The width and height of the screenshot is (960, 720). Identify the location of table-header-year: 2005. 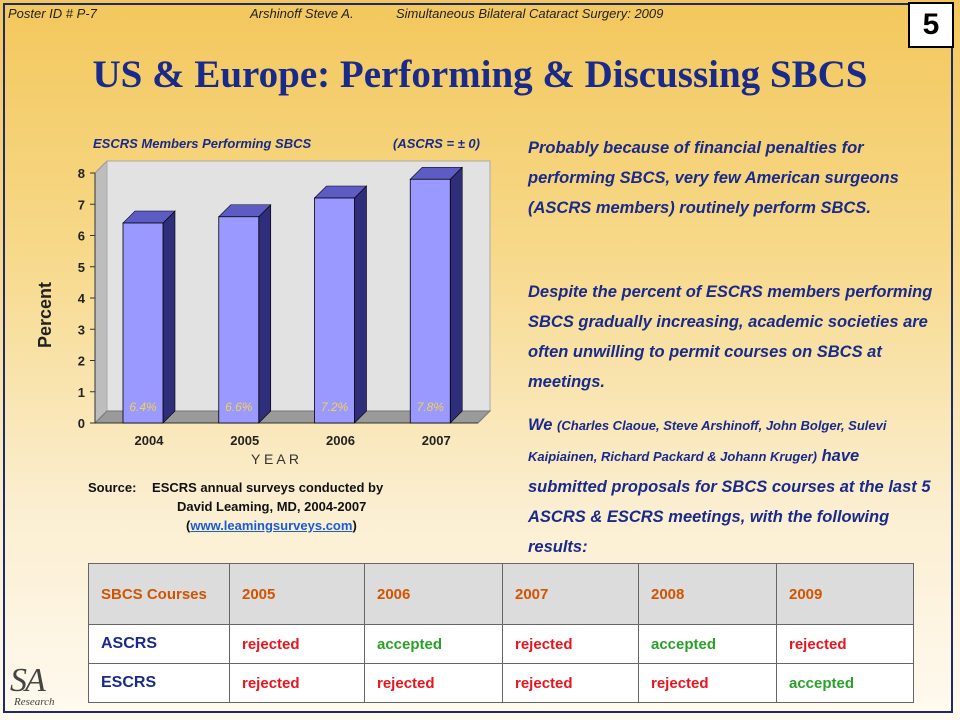
(297, 594).